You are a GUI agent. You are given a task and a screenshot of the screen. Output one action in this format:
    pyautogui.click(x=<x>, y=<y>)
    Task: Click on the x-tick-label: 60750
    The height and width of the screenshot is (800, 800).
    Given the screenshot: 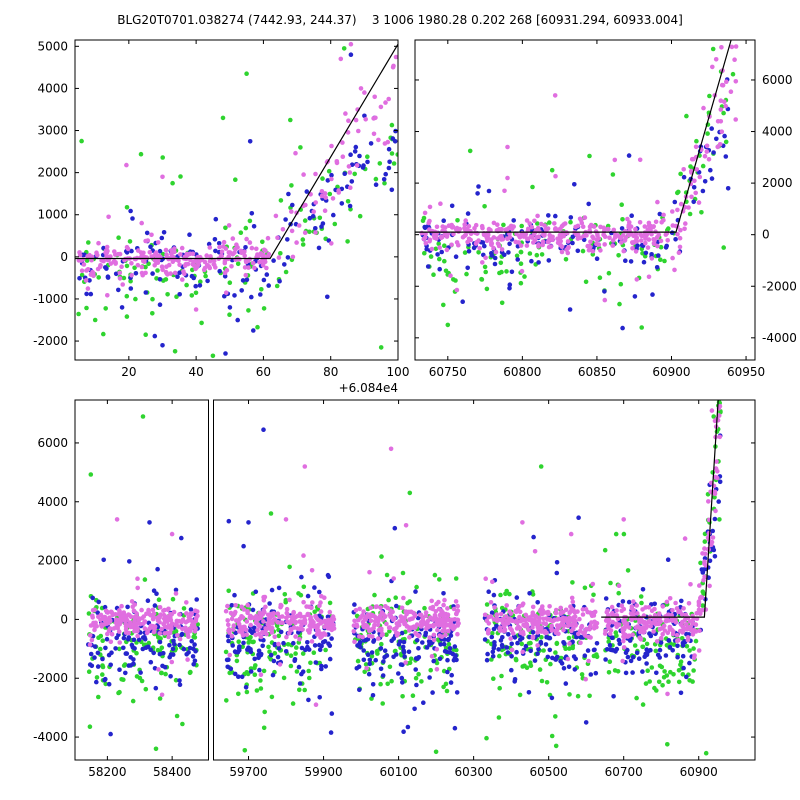 What is the action you would take?
    pyautogui.click(x=448, y=372)
    